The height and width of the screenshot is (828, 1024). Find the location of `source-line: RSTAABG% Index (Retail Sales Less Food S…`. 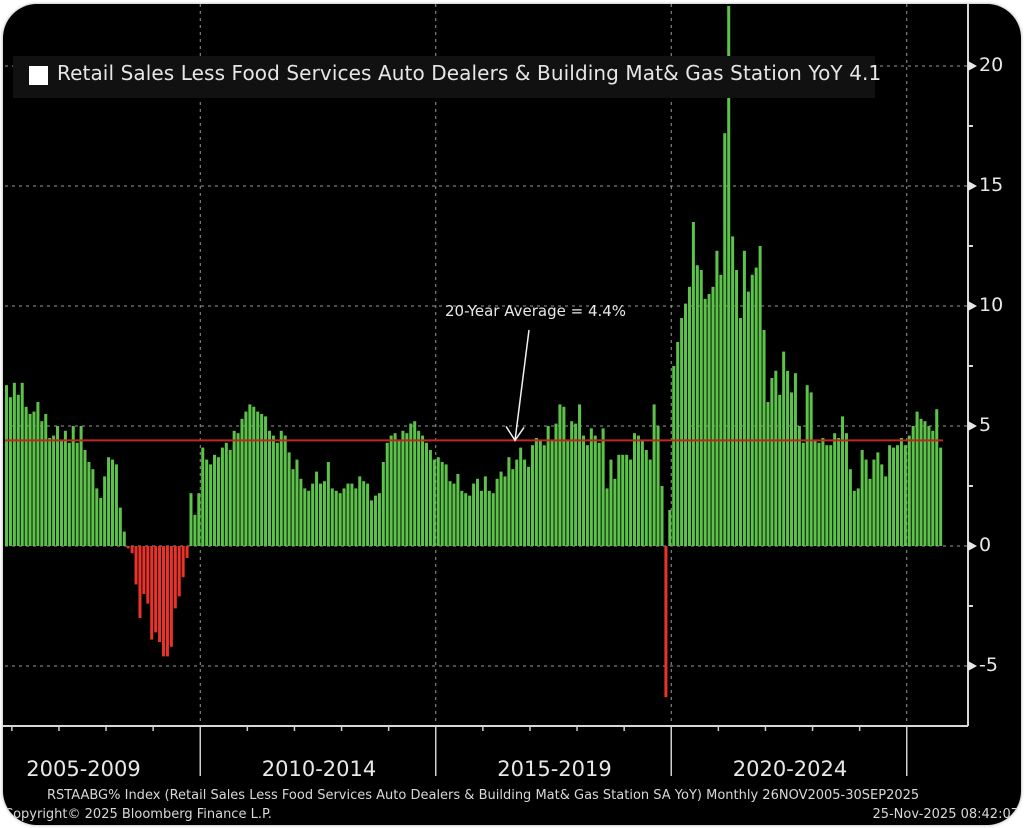

source-line: RSTAABG% Index (Retail Sales Less Food S… is located at coordinates (483, 795).